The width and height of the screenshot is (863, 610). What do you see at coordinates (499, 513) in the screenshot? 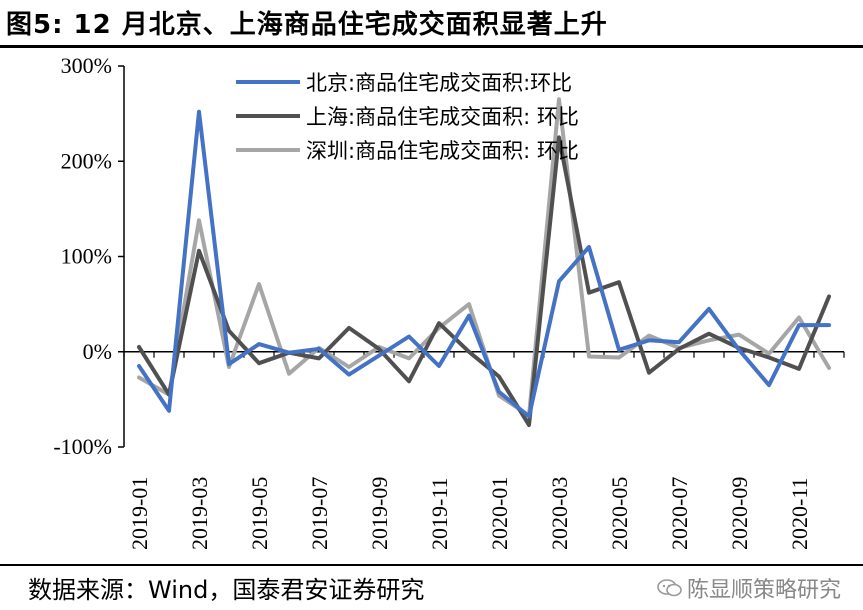
I see `x-tick-label: 2020-01` at bounding box center [499, 513].